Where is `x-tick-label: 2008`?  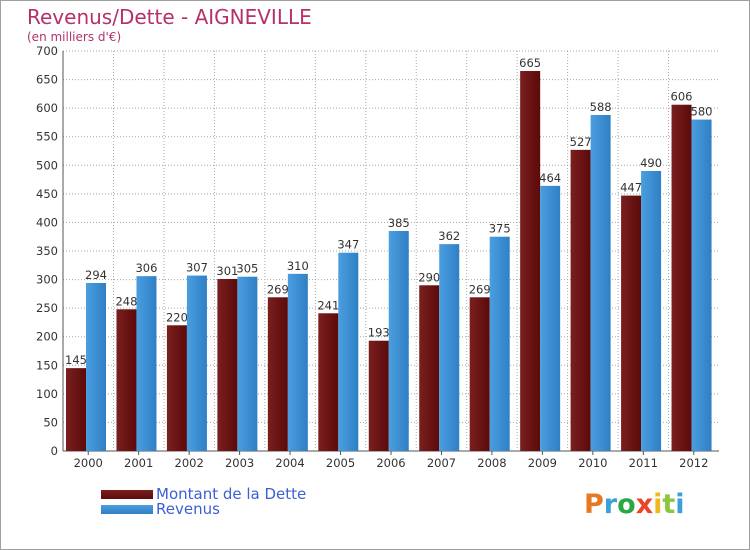
x-tick-label: 2008 is located at coordinates (491, 463).